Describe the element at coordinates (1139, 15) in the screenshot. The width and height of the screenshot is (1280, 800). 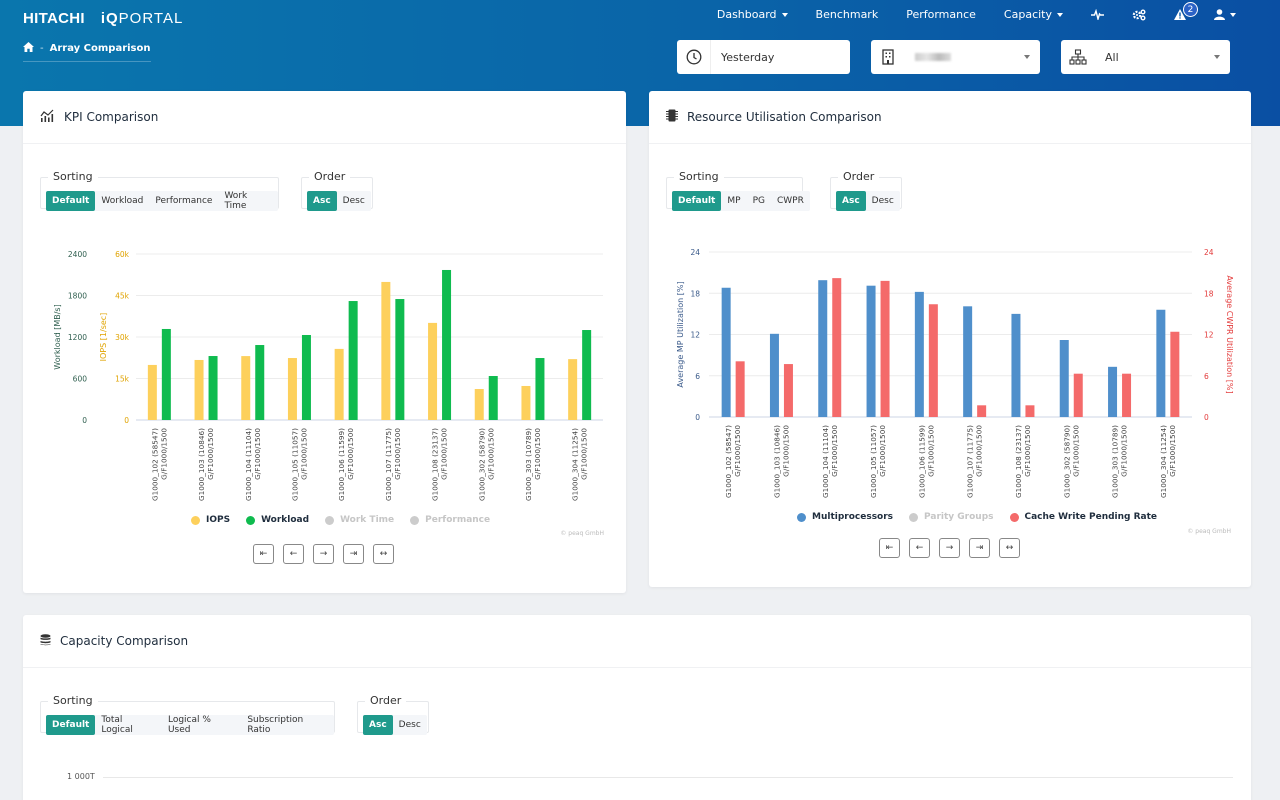
I see `gears-icon` at that location.